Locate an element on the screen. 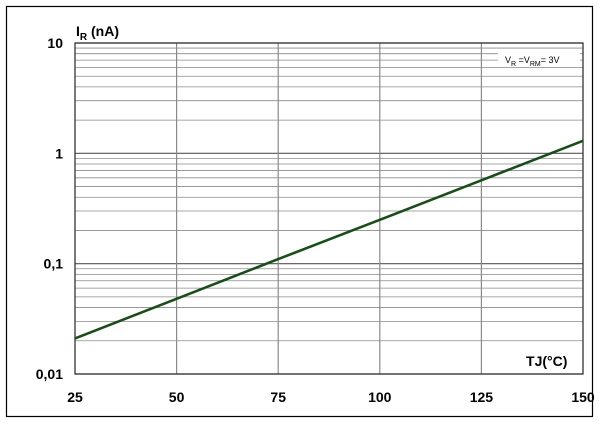 This screenshot has width=599, height=428. x-axis-label: TJ(°C) is located at coordinates (546, 361).